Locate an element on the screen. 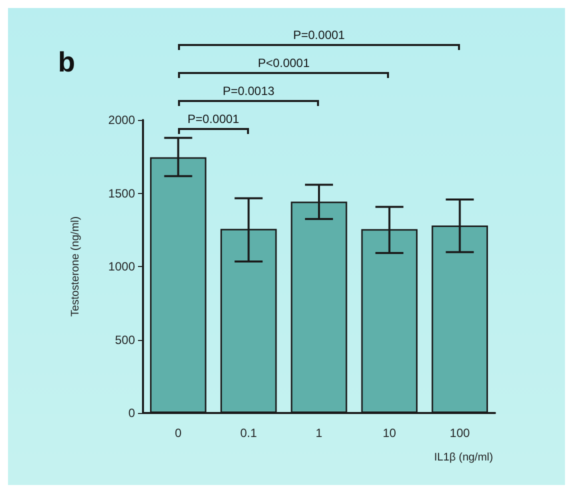 The height and width of the screenshot is (493, 573). x-axis-title: IL1β (ng/ml) is located at coordinates (464, 458).